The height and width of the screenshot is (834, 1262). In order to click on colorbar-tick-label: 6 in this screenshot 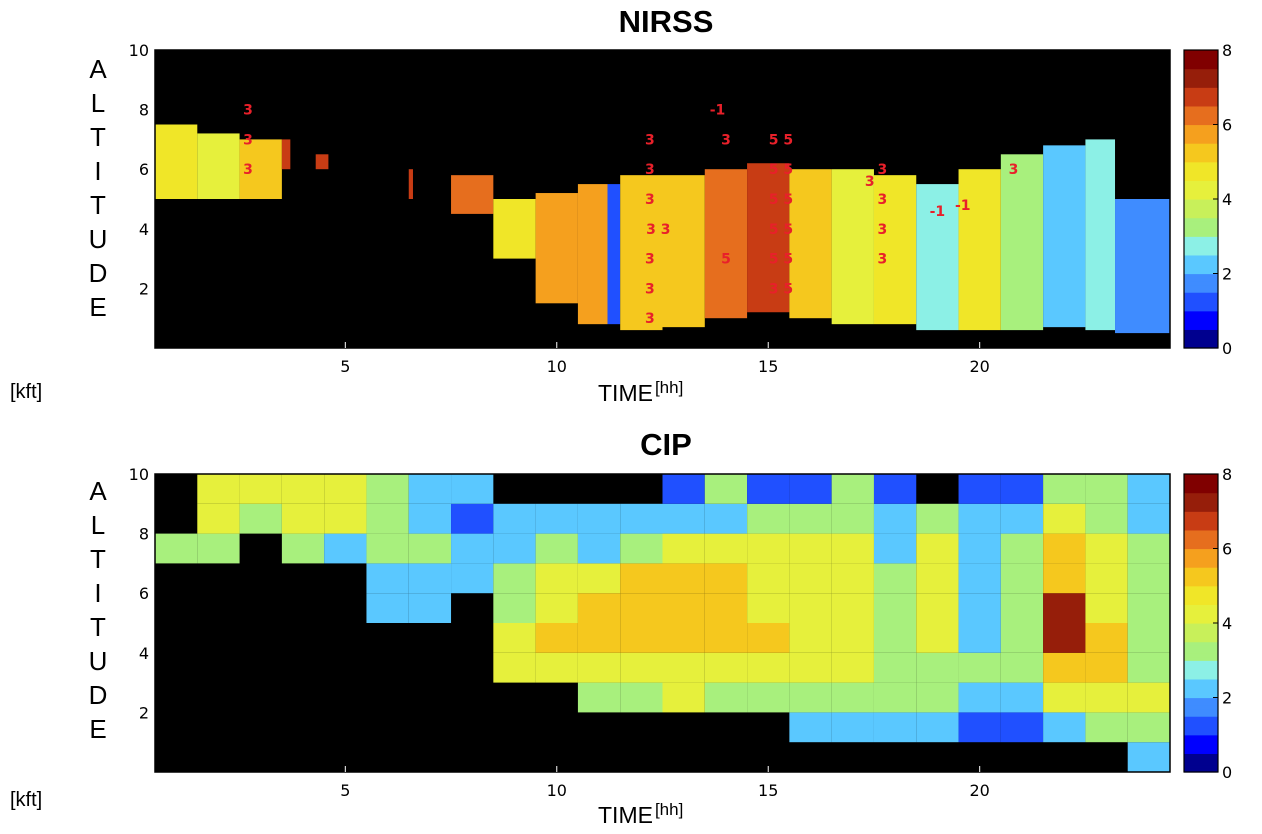, I will do `click(1227, 125)`.